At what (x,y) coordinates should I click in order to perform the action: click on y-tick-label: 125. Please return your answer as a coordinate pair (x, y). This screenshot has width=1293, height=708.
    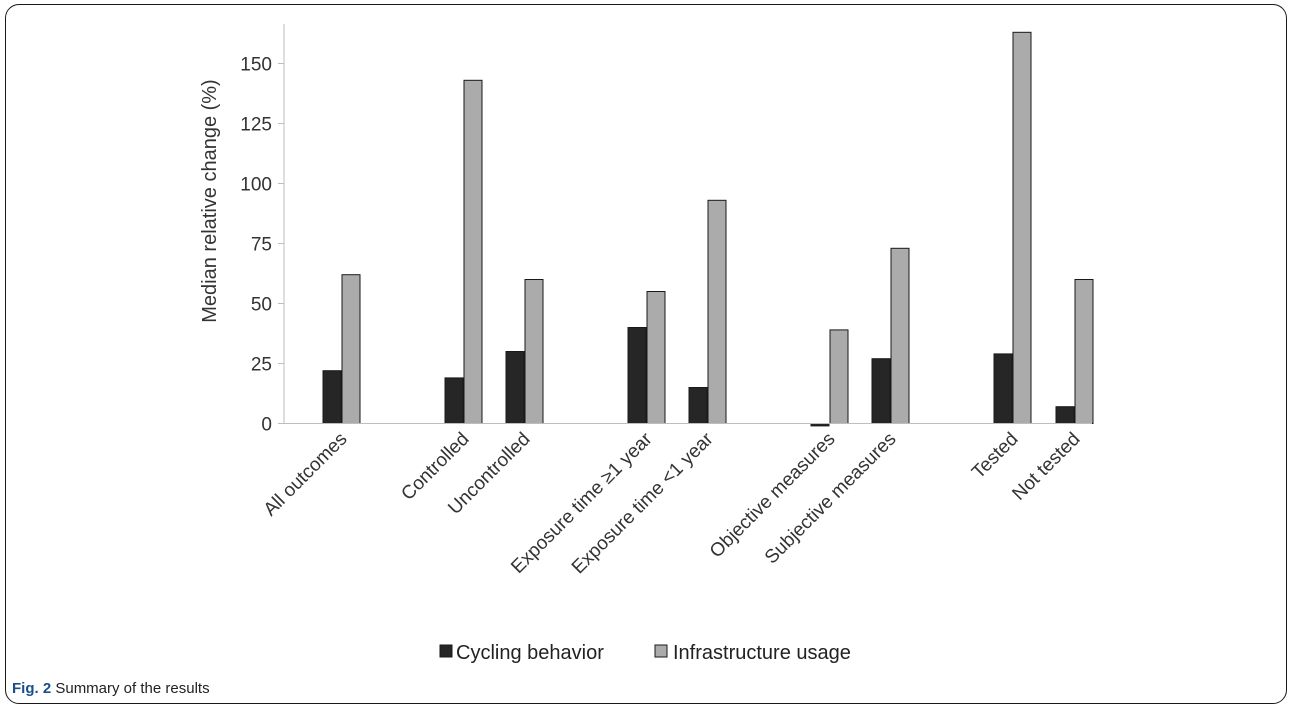
    Looking at the image, I should click on (256, 125).